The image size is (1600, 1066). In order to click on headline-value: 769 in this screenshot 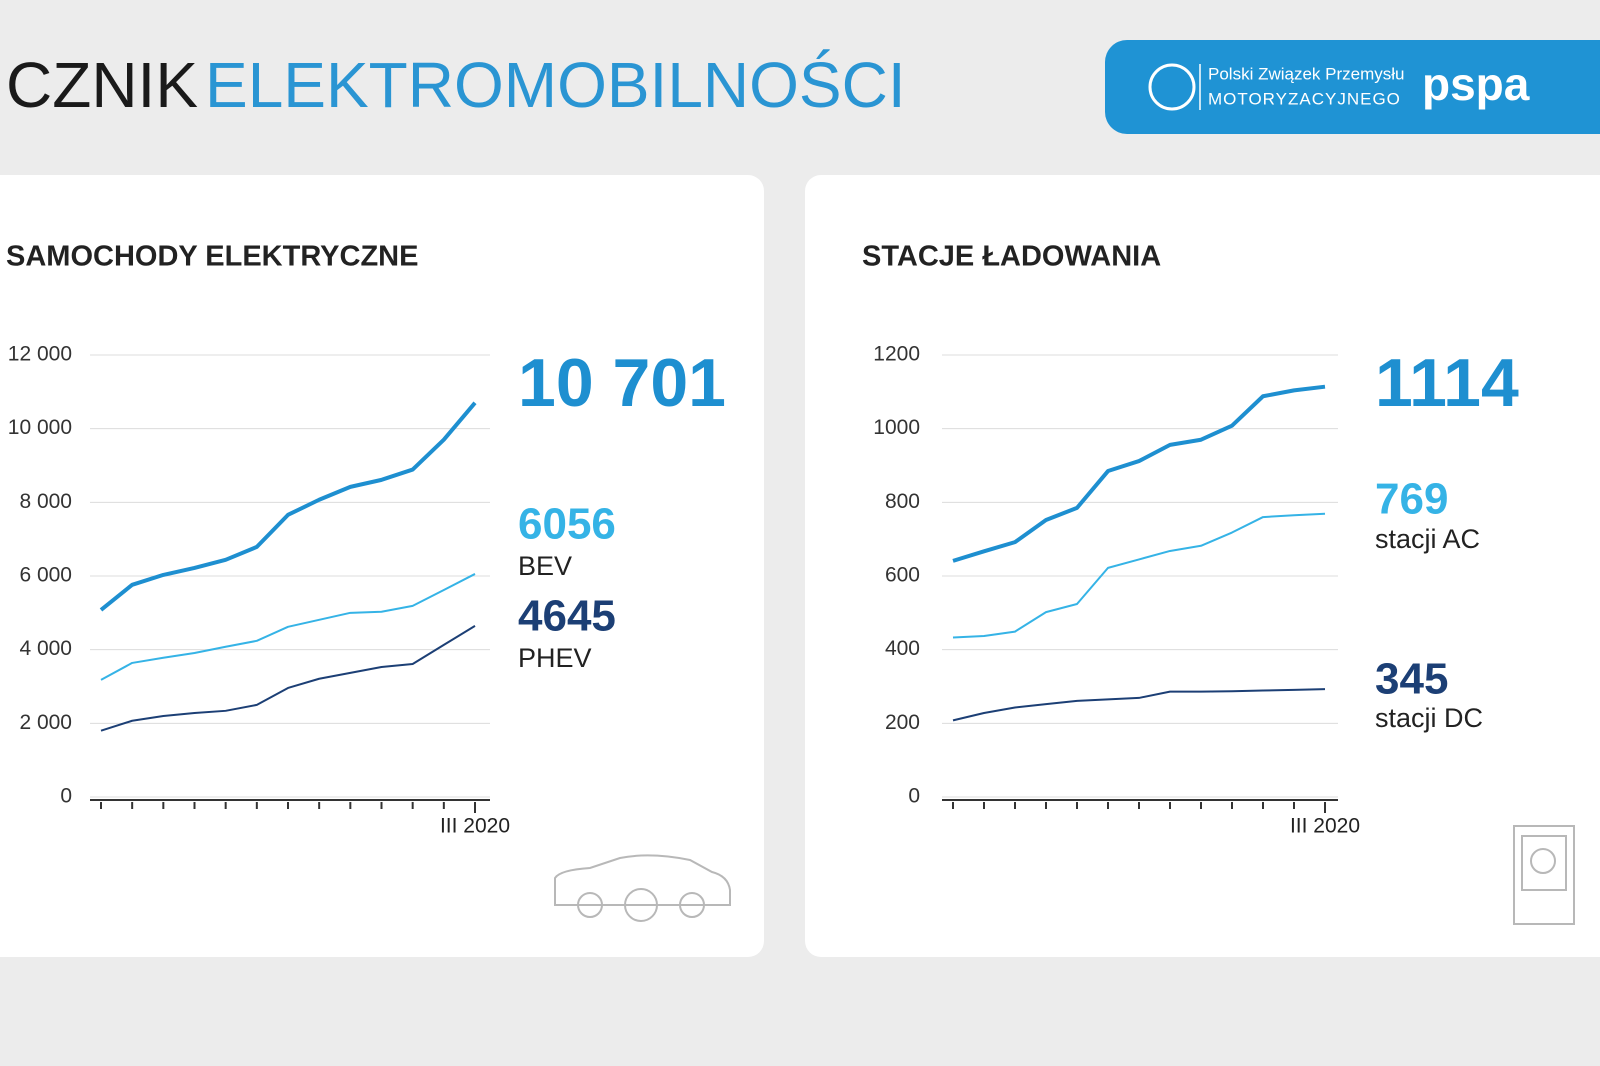, I will do `click(1411, 499)`.